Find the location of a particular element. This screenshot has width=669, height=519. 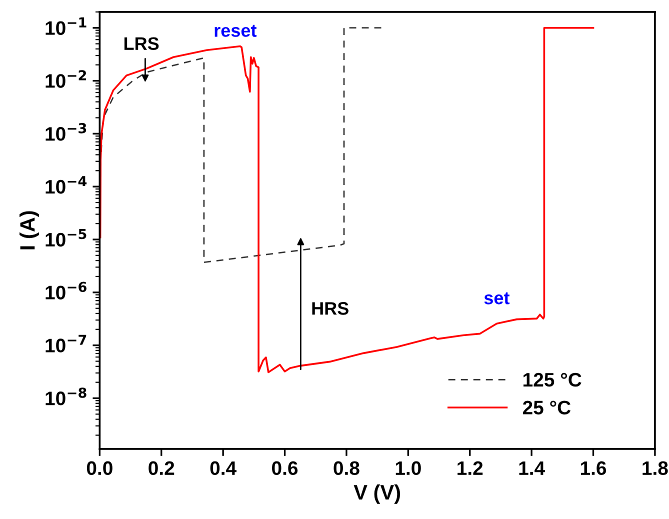

y-tick-label: 10$^{−5}$ is located at coordinates (66, 238).